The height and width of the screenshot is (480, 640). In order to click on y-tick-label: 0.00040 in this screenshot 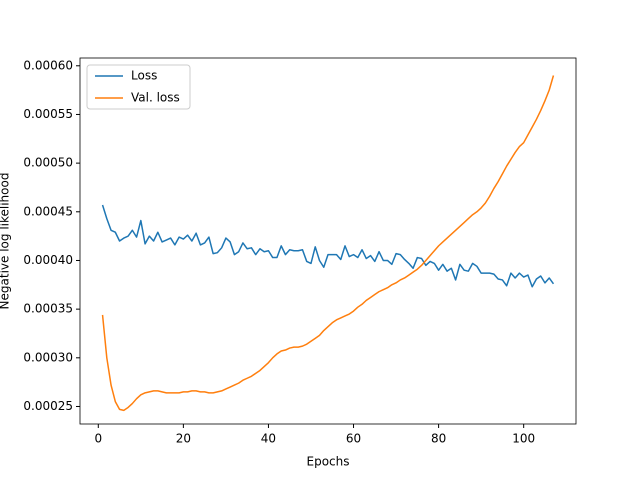, I will do `click(48, 260)`.